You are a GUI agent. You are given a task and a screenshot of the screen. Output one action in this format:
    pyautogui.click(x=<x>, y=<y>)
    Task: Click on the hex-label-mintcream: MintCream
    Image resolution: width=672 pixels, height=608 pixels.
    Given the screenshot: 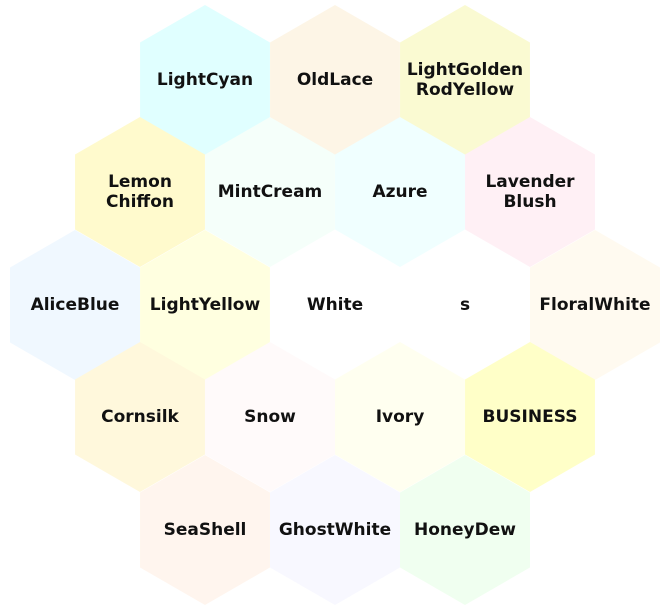 What is the action you would take?
    pyautogui.click(x=270, y=192)
    